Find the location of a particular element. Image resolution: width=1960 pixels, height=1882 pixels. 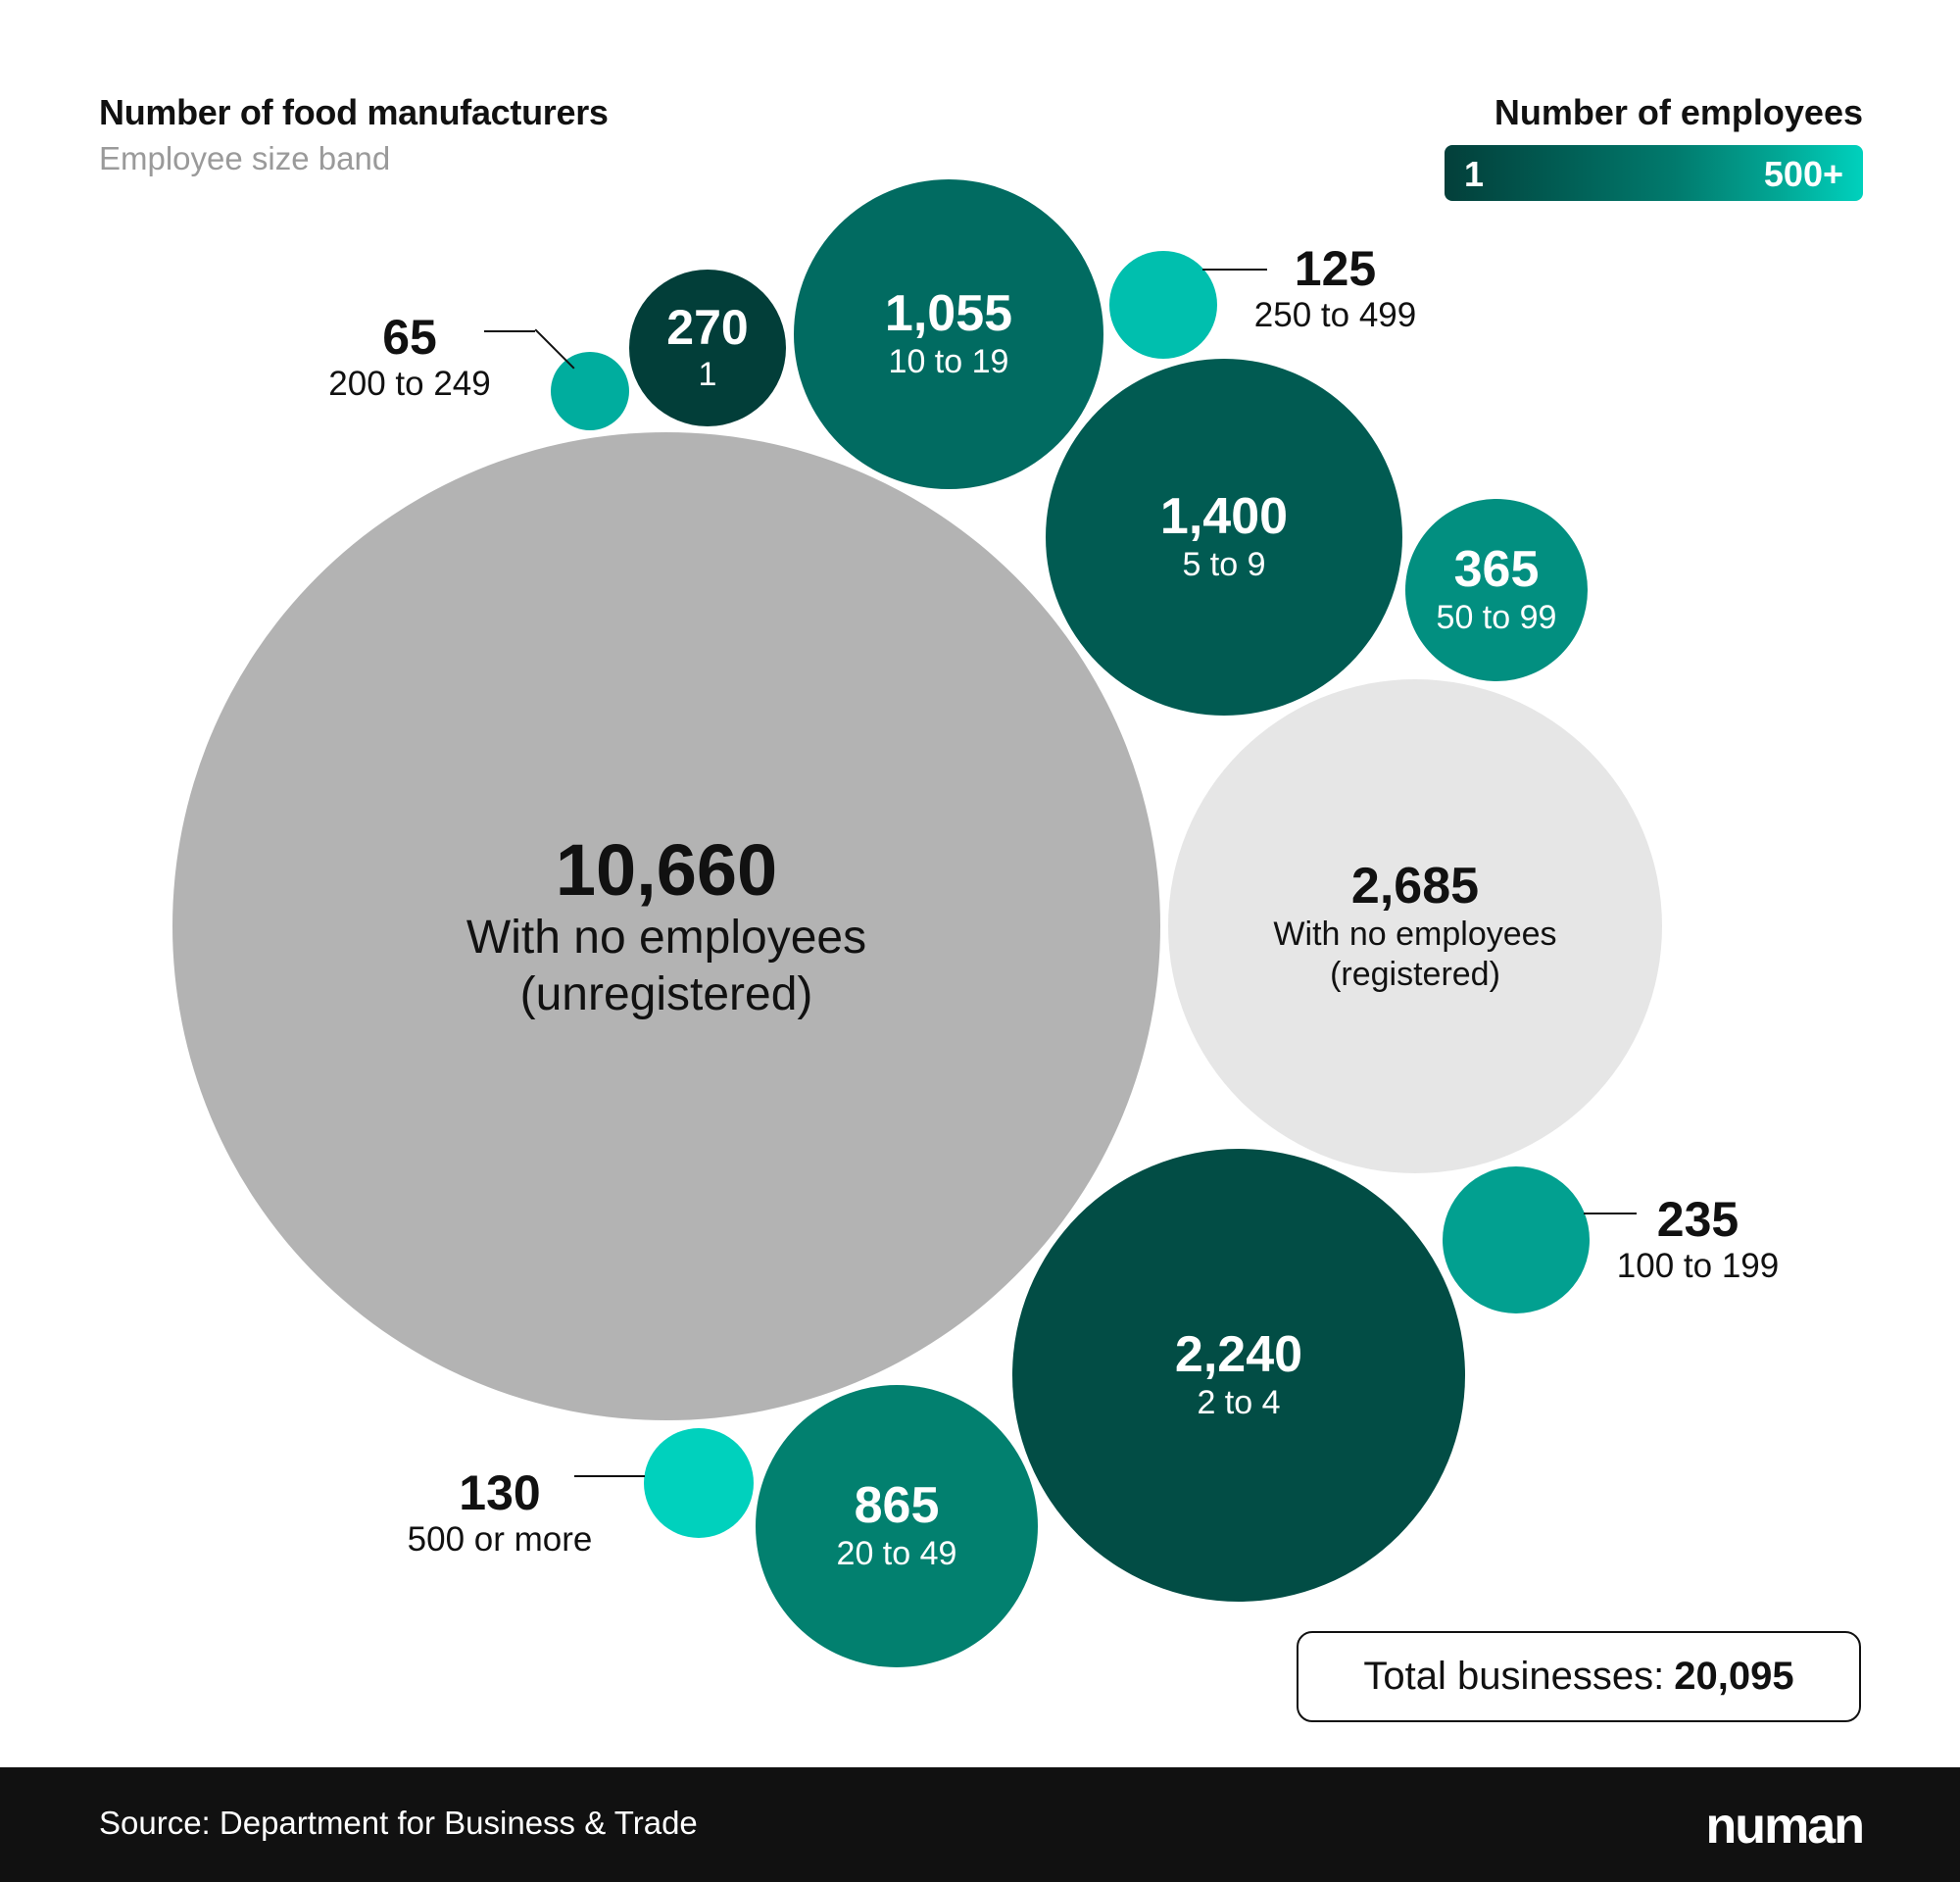

label-band: 200 to 249 is located at coordinates (409, 383).